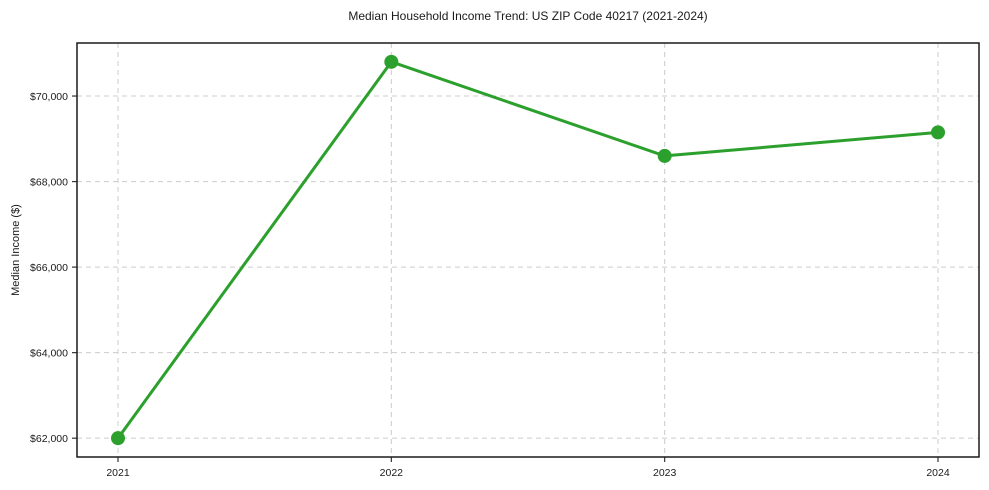 This screenshot has height=490, width=989. Describe the element at coordinates (49, 268) in the screenshot. I see `y-tick-label: $66,000` at that location.